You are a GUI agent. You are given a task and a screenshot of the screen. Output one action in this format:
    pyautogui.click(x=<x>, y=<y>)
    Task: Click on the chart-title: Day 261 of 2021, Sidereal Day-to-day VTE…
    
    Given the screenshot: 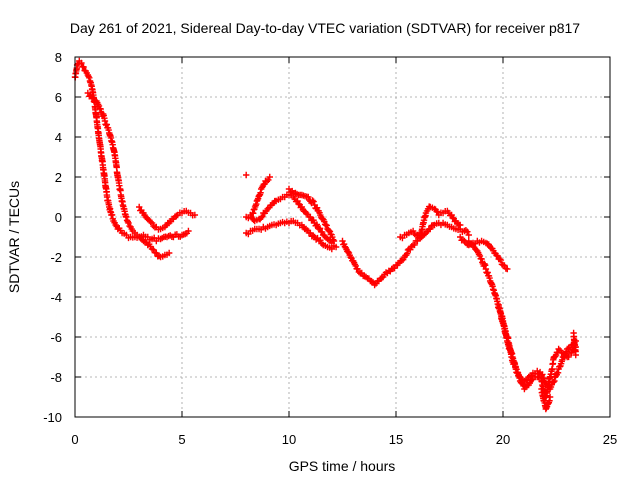 What is the action you would take?
    pyautogui.click(x=325, y=28)
    